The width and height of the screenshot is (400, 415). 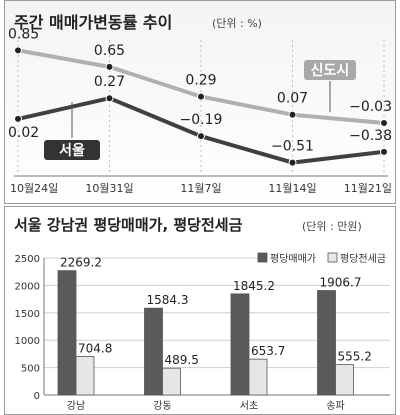 I want to click on bar-value-label: 2269.2, so click(x=81, y=263).